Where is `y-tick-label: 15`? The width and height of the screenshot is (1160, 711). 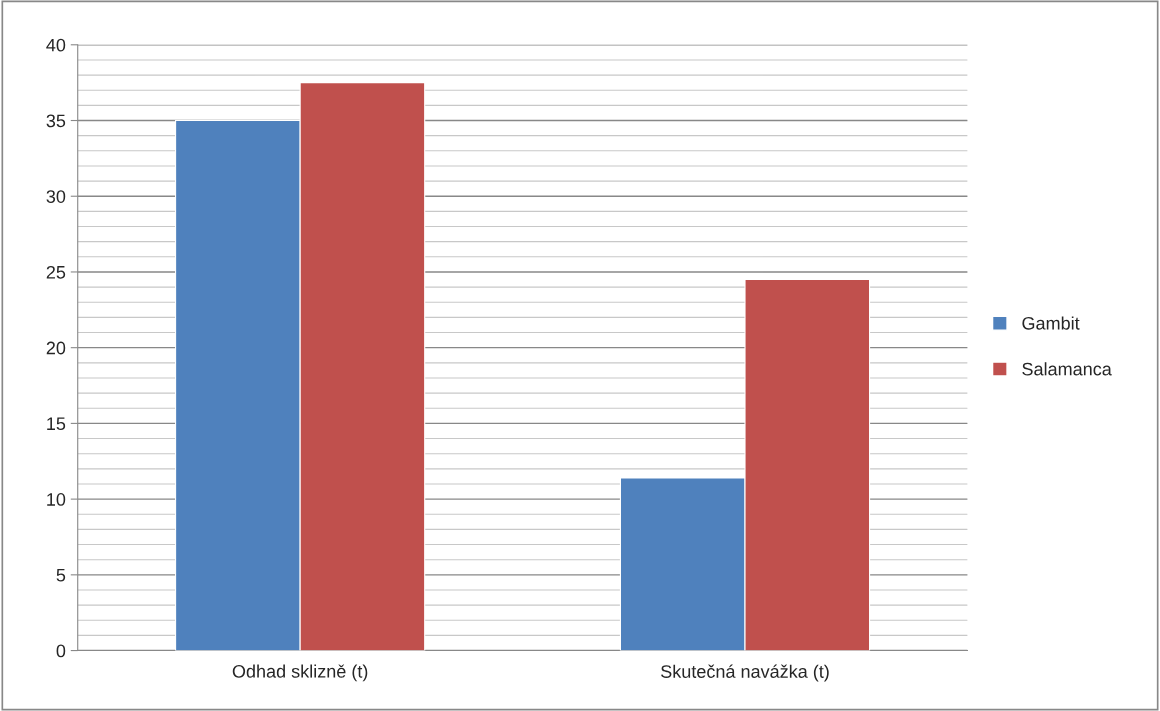
y-tick-label: 15 is located at coordinates (56, 424).